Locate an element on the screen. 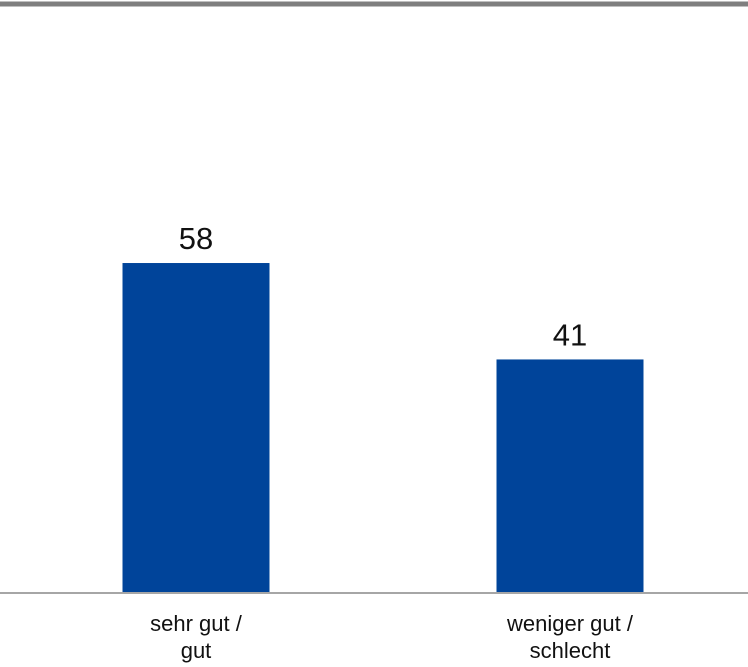 The height and width of the screenshot is (667, 748). category-label-0-line-0: sehr gut / is located at coordinates (196, 623).